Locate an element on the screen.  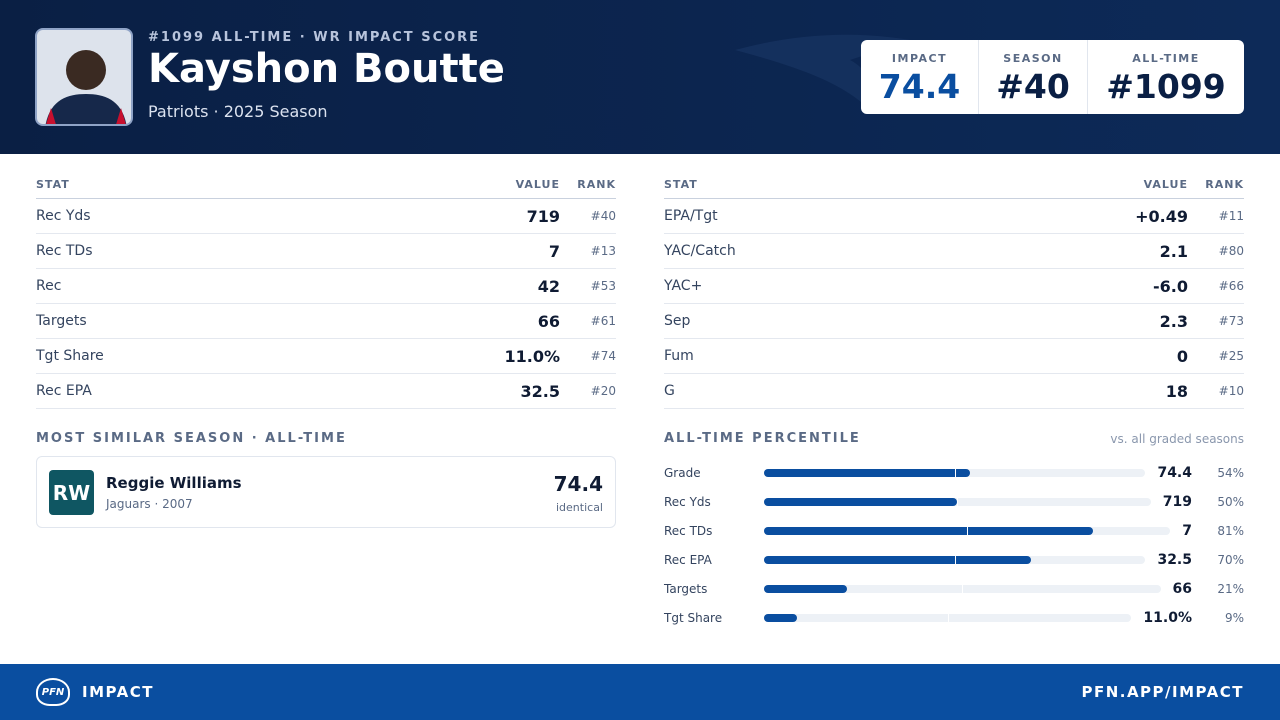
score-label: ALL-TIME is located at coordinates (1166, 58).